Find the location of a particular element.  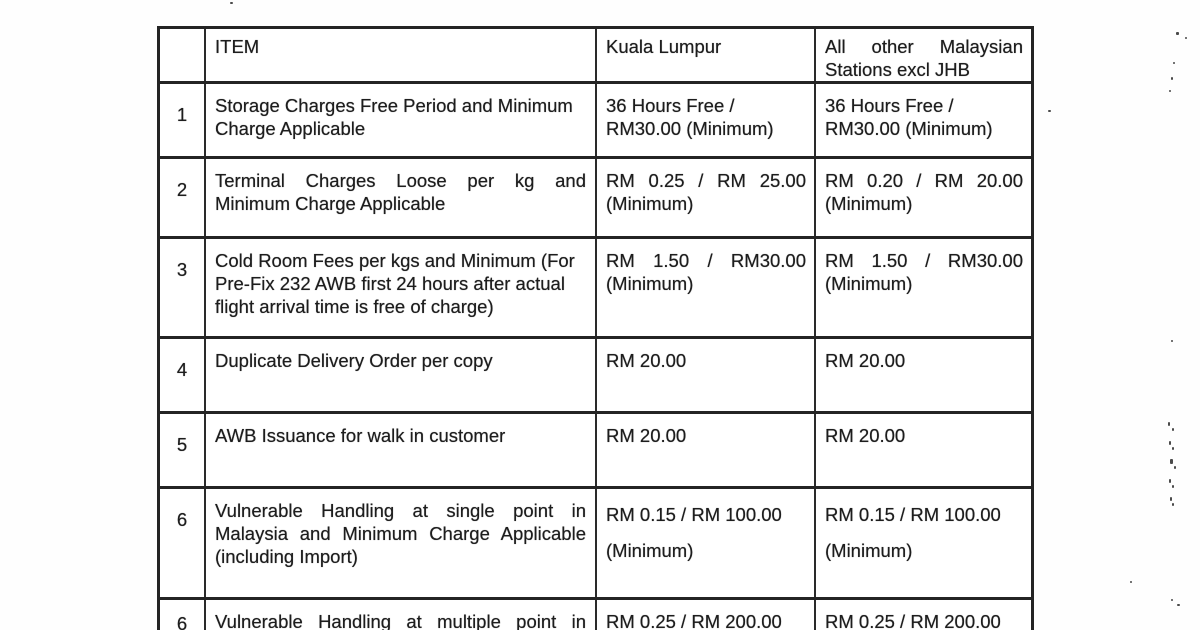

row-number-cell: 3 is located at coordinates (183, 287).